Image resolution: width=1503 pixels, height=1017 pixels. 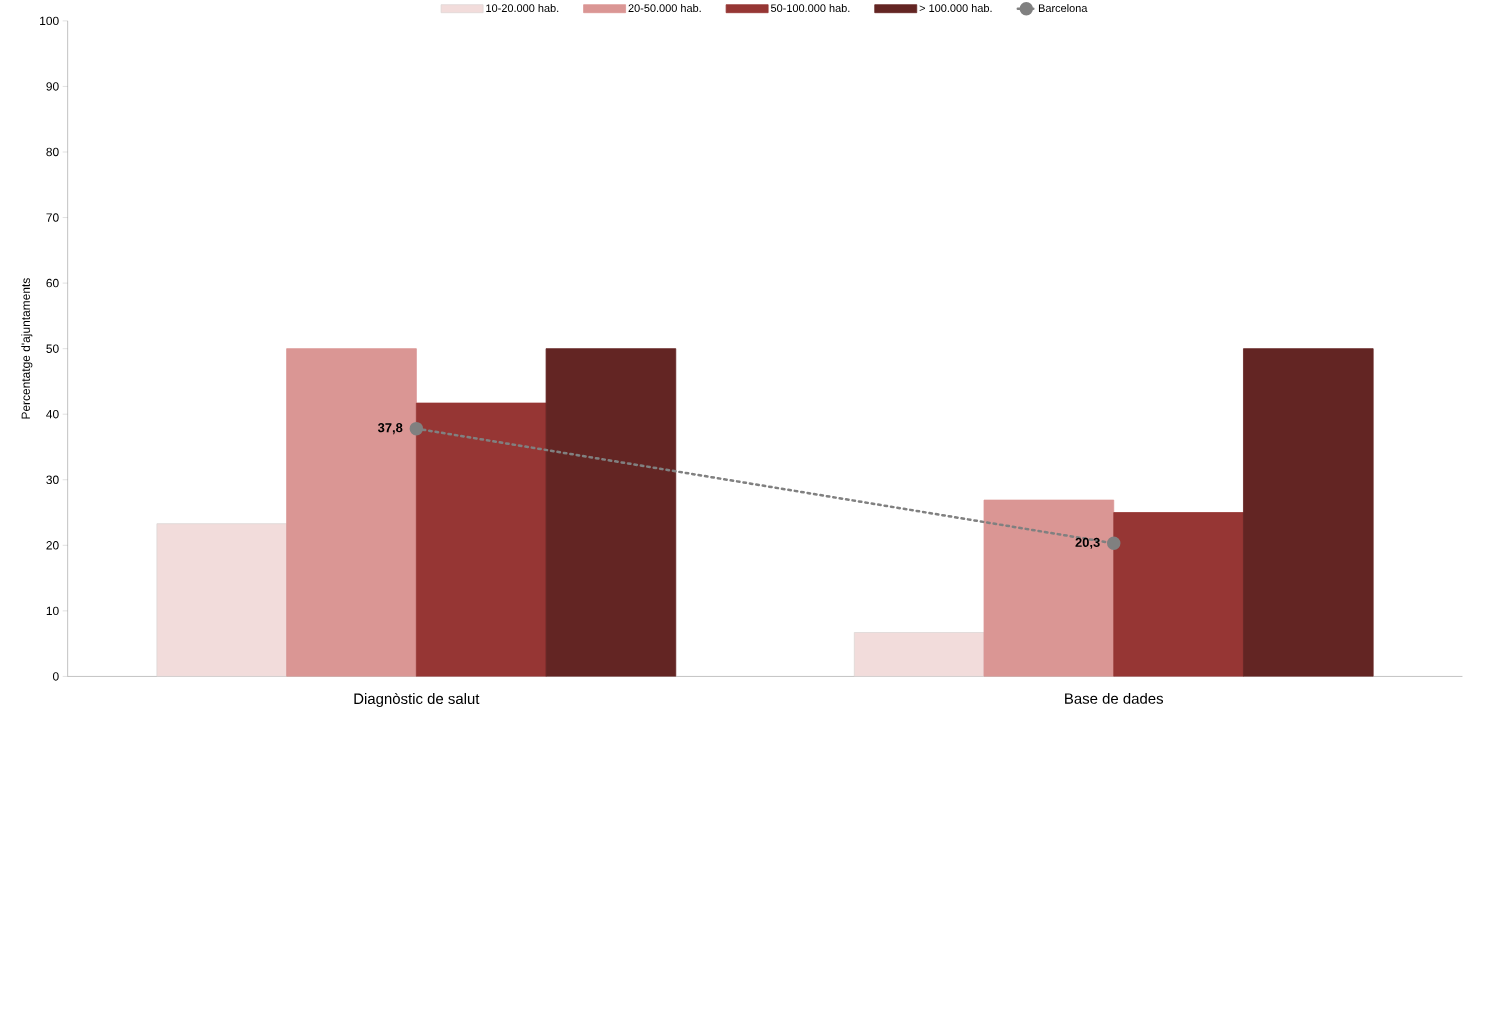 What do you see at coordinates (390, 428) in the screenshot?
I see `data-label: 37,8` at bounding box center [390, 428].